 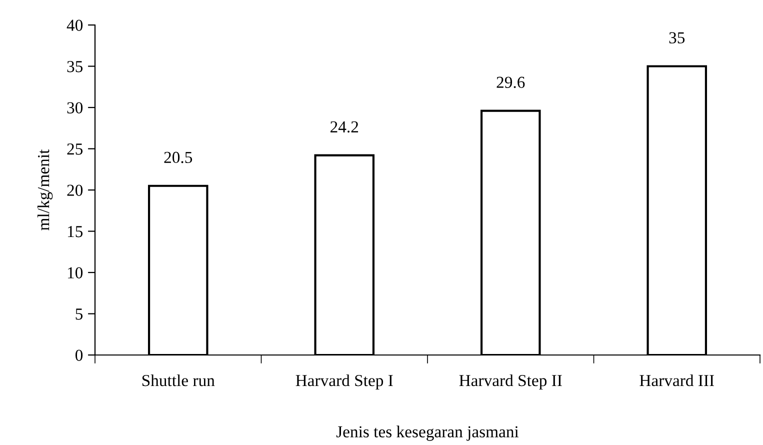 I want to click on data-label: 20.5, so click(x=178, y=158).